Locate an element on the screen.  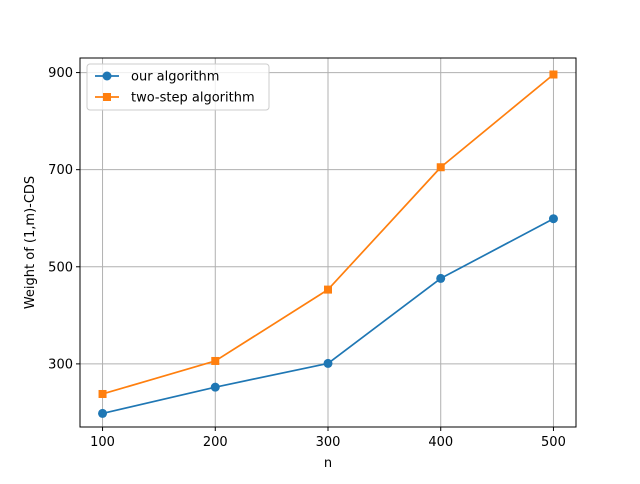
legend-entry: two-step algorithm is located at coordinates (175, 98).